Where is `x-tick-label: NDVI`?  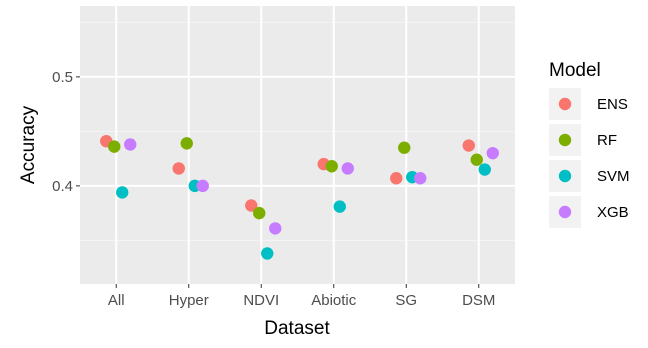
x-tick-label: NDVI is located at coordinates (261, 300).